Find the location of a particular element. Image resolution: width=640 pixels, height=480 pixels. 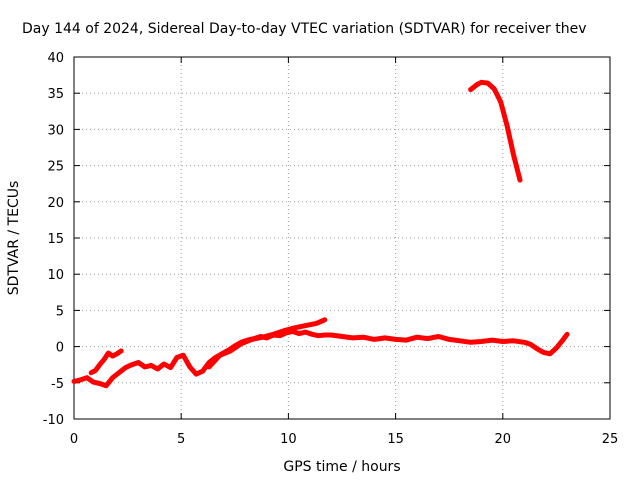

y-tick-label-30: 30 is located at coordinates (55, 130).